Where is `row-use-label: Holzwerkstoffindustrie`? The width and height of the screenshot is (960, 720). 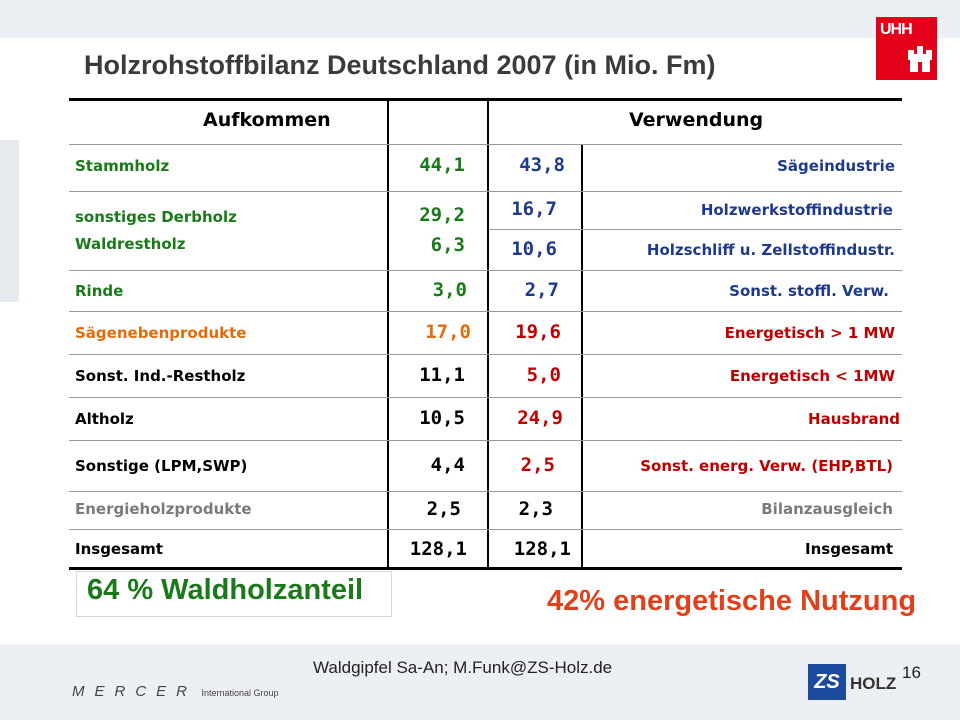 row-use-label: Holzwerkstoffindustrie is located at coordinates (796, 210).